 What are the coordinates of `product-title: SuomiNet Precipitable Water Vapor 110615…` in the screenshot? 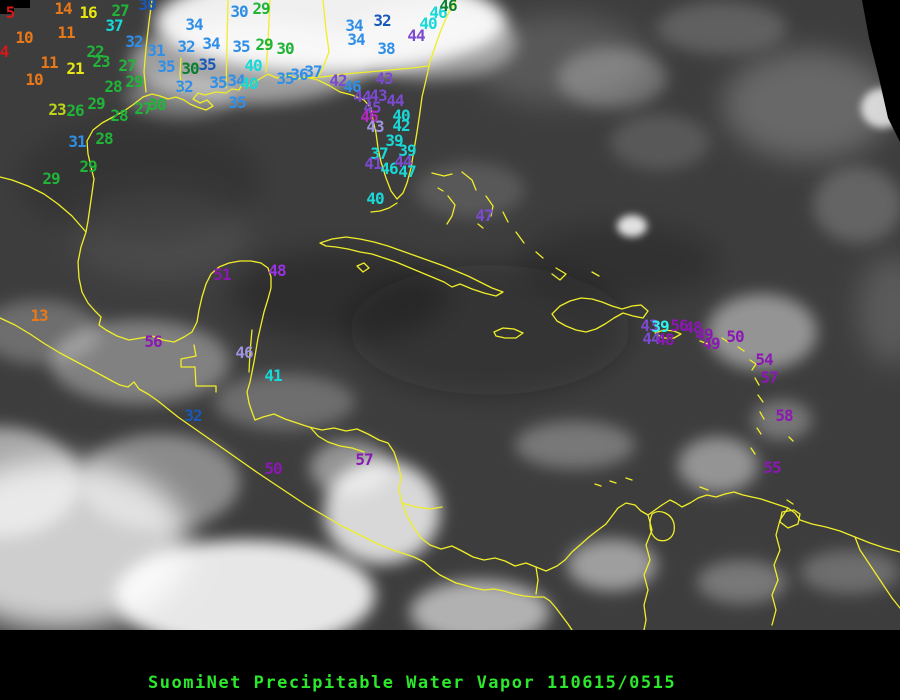 It's located at (412, 683).